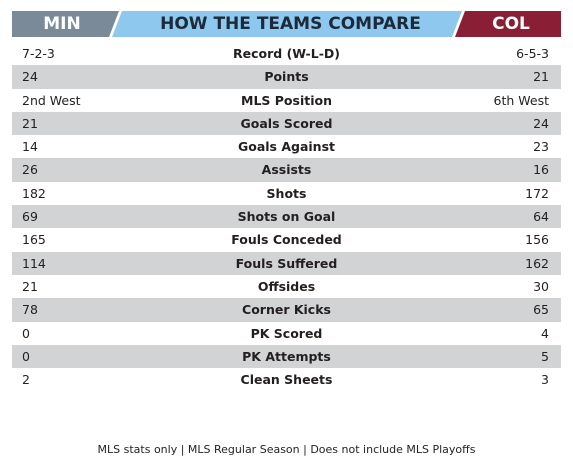  I want to click on title-banner, so click(287, 24).